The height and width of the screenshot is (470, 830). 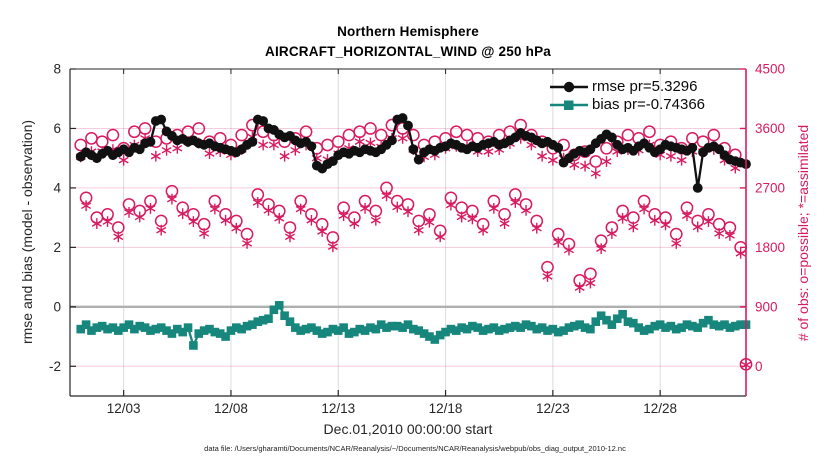 What do you see at coordinates (446, 408) in the screenshot?
I see `svg-text: 12/18` at bounding box center [446, 408].